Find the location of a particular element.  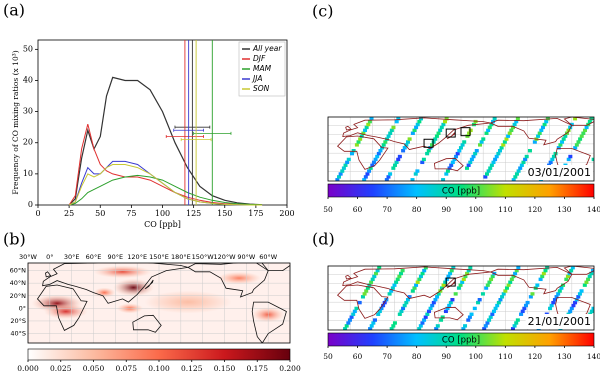

y-tick-label: 0 is located at coordinates (30, 204).